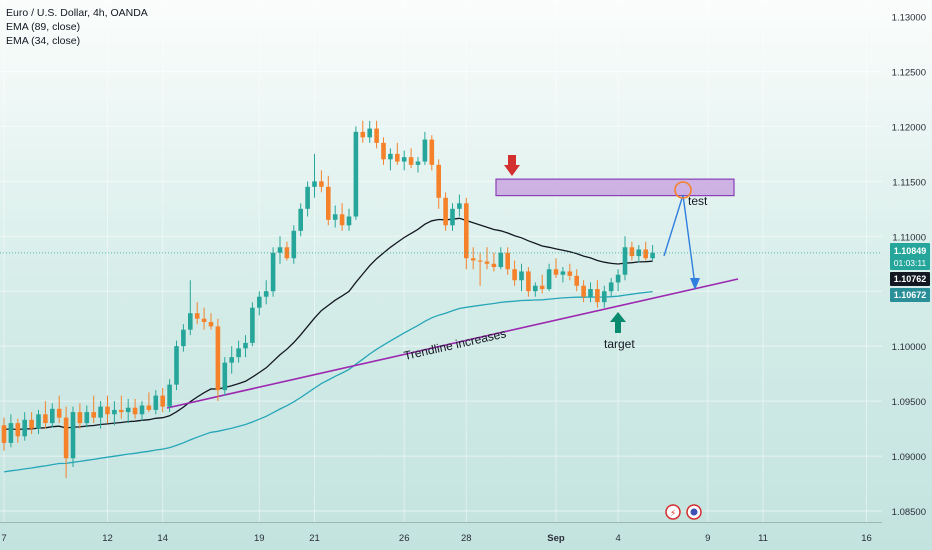  What do you see at coordinates (909, 347) in the screenshot?
I see `y-tick-label: 1.10000` at bounding box center [909, 347].